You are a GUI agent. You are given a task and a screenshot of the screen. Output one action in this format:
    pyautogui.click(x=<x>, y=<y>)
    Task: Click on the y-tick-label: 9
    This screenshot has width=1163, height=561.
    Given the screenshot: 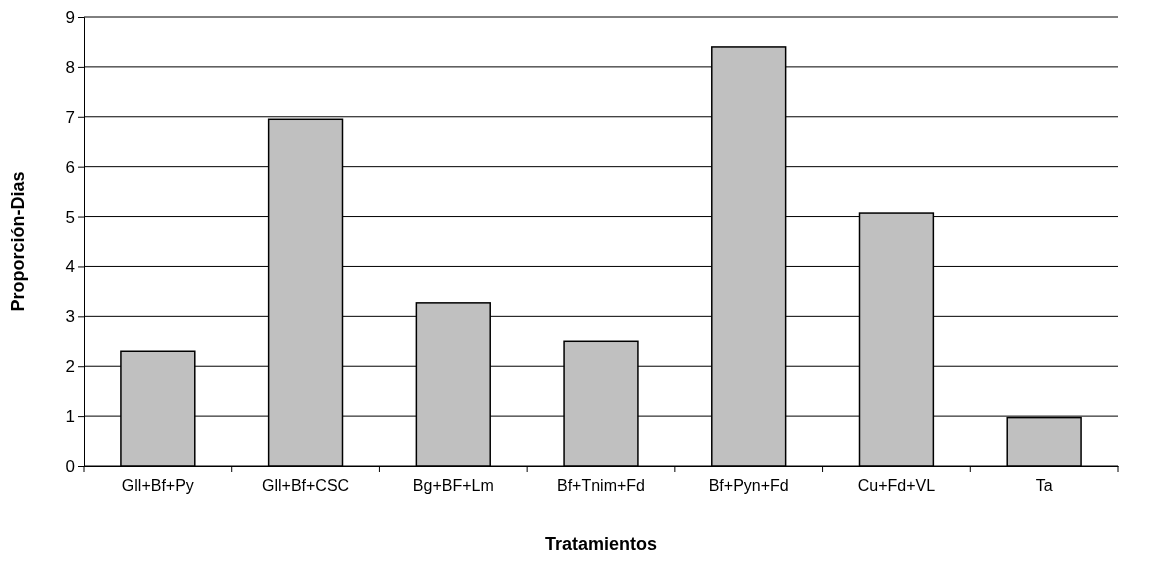 What is the action you would take?
    pyautogui.click(x=70, y=17)
    